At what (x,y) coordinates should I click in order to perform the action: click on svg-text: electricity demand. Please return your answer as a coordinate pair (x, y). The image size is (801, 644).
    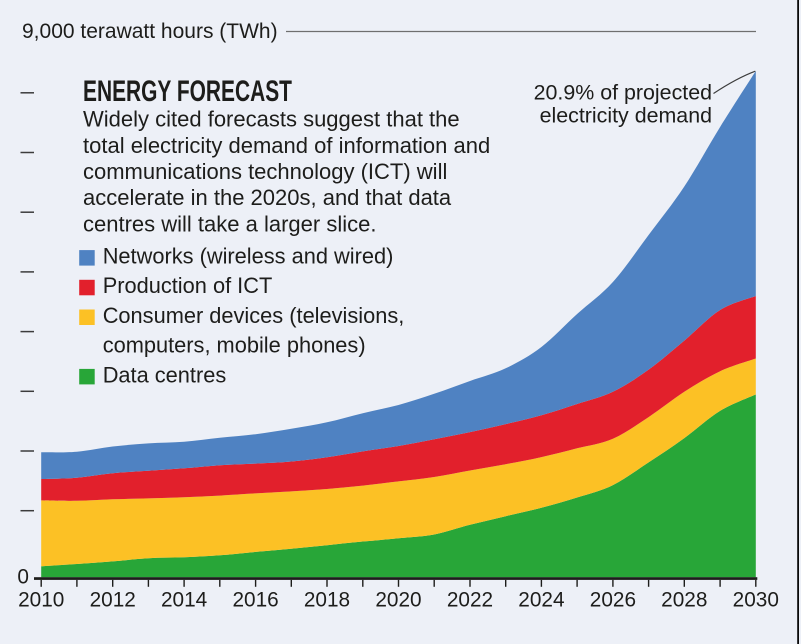
    Looking at the image, I should click on (626, 115).